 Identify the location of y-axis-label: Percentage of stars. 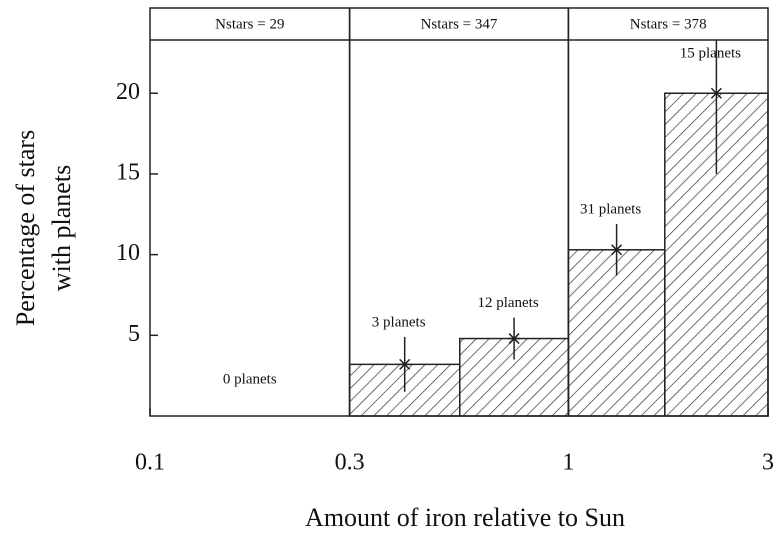
(25, 228).